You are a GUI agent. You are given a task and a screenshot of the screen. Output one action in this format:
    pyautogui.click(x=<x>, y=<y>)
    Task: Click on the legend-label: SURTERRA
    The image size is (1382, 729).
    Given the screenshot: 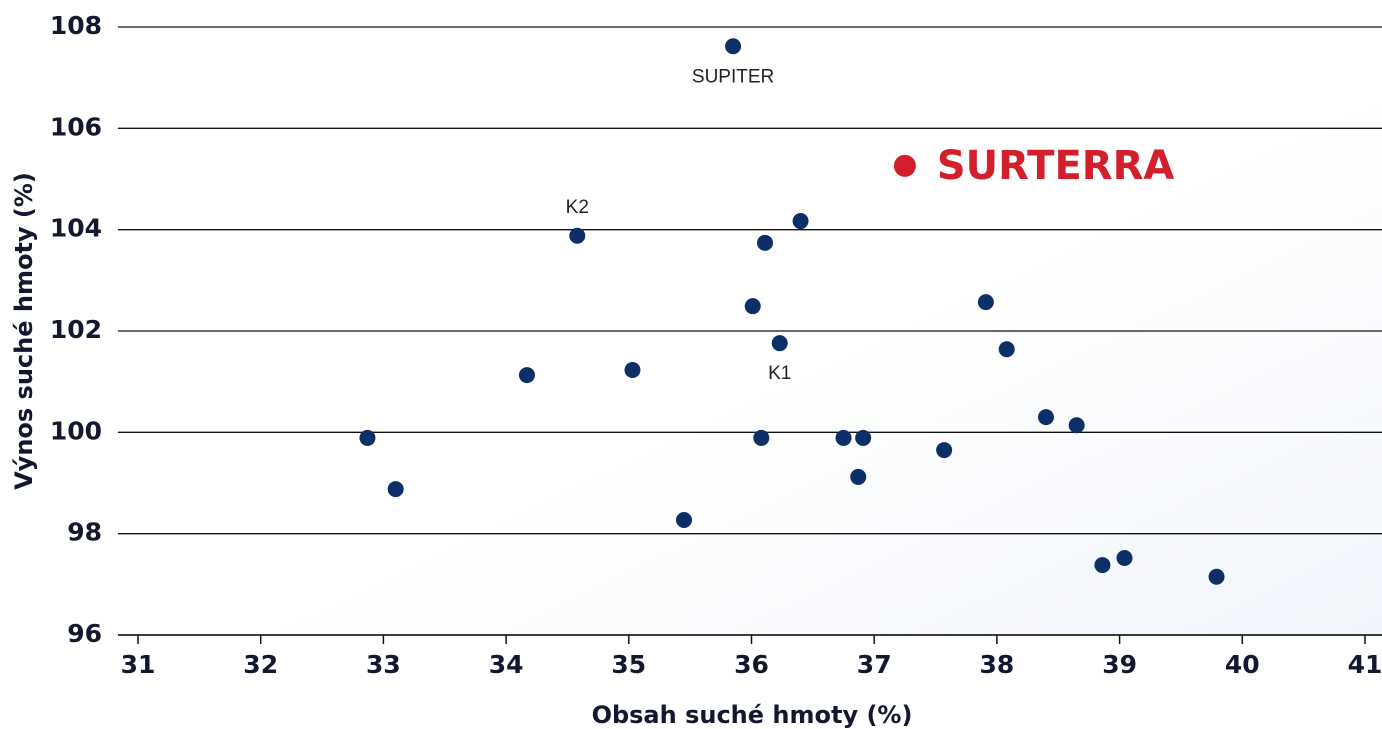 What is the action you would take?
    pyautogui.click(x=1056, y=166)
    